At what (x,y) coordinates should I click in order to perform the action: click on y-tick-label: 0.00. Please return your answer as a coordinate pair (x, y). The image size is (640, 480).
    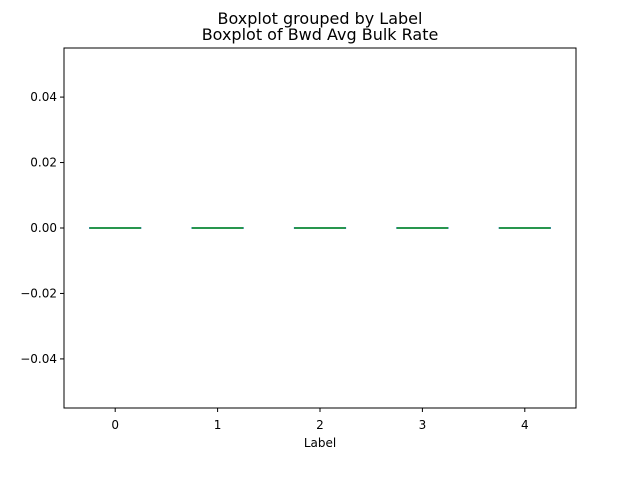
    Looking at the image, I should click on (43, 228).